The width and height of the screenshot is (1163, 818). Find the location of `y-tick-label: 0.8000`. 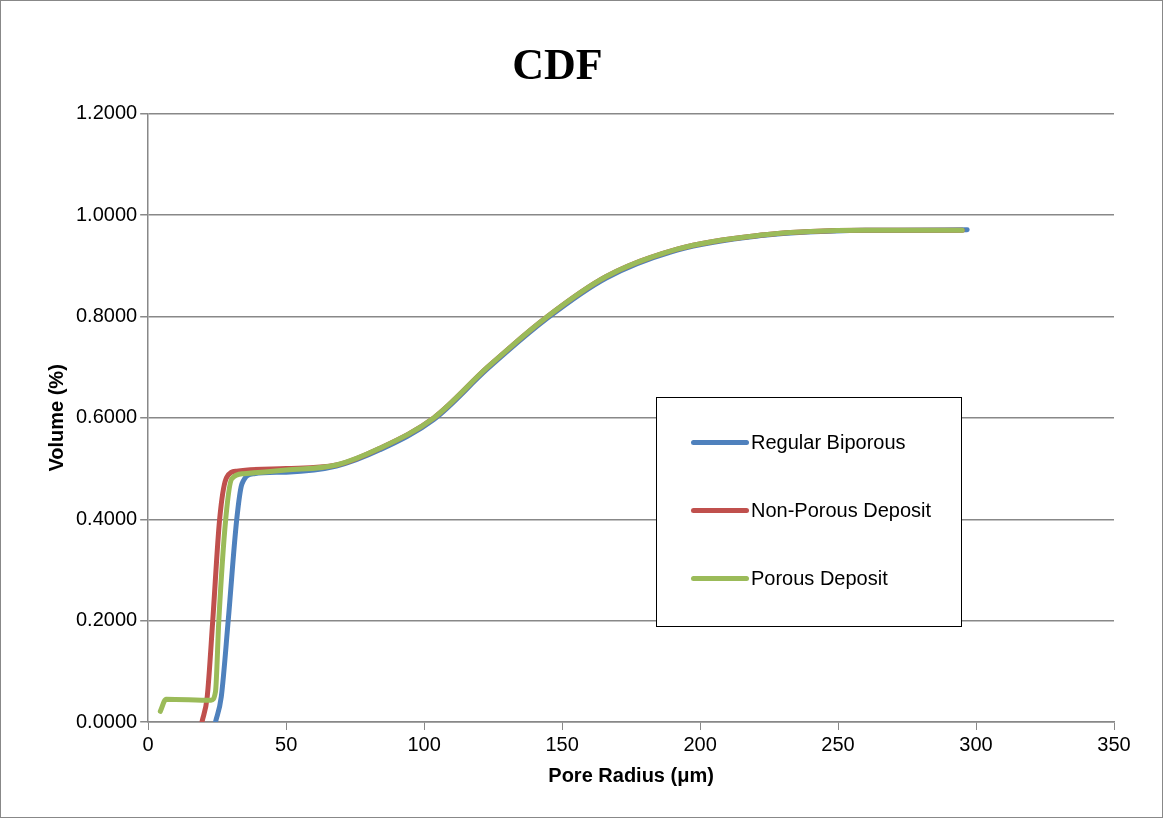

y-tick-label: 0.8000 is located at coordinates (107, 315).